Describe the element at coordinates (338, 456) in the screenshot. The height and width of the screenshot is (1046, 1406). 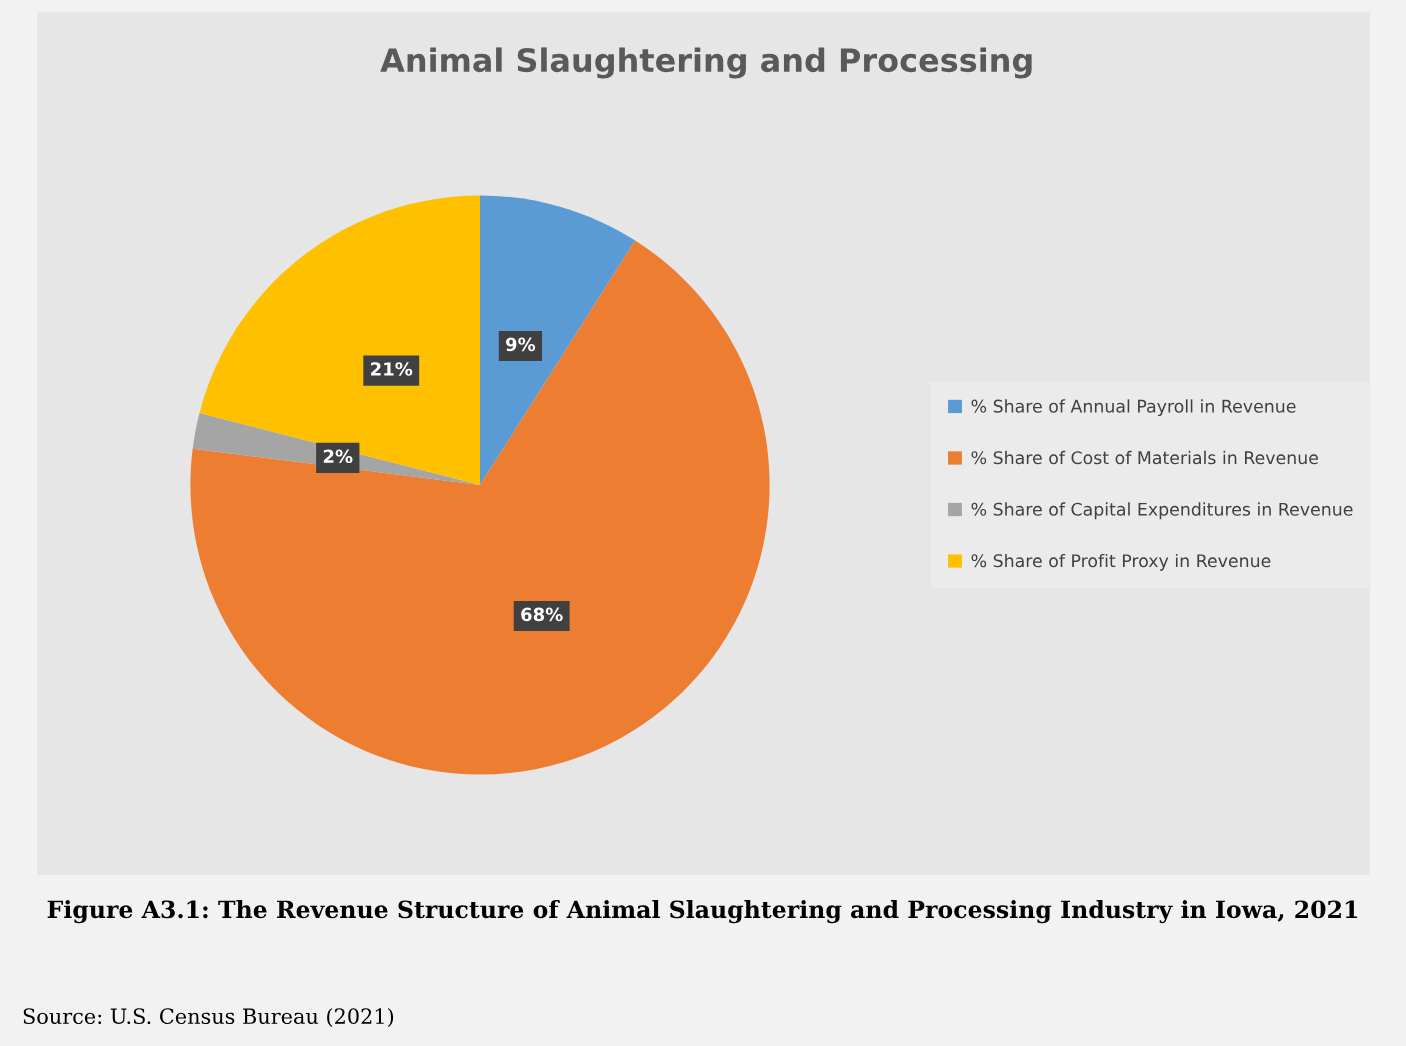
I see `data-label: 2%` at that location.